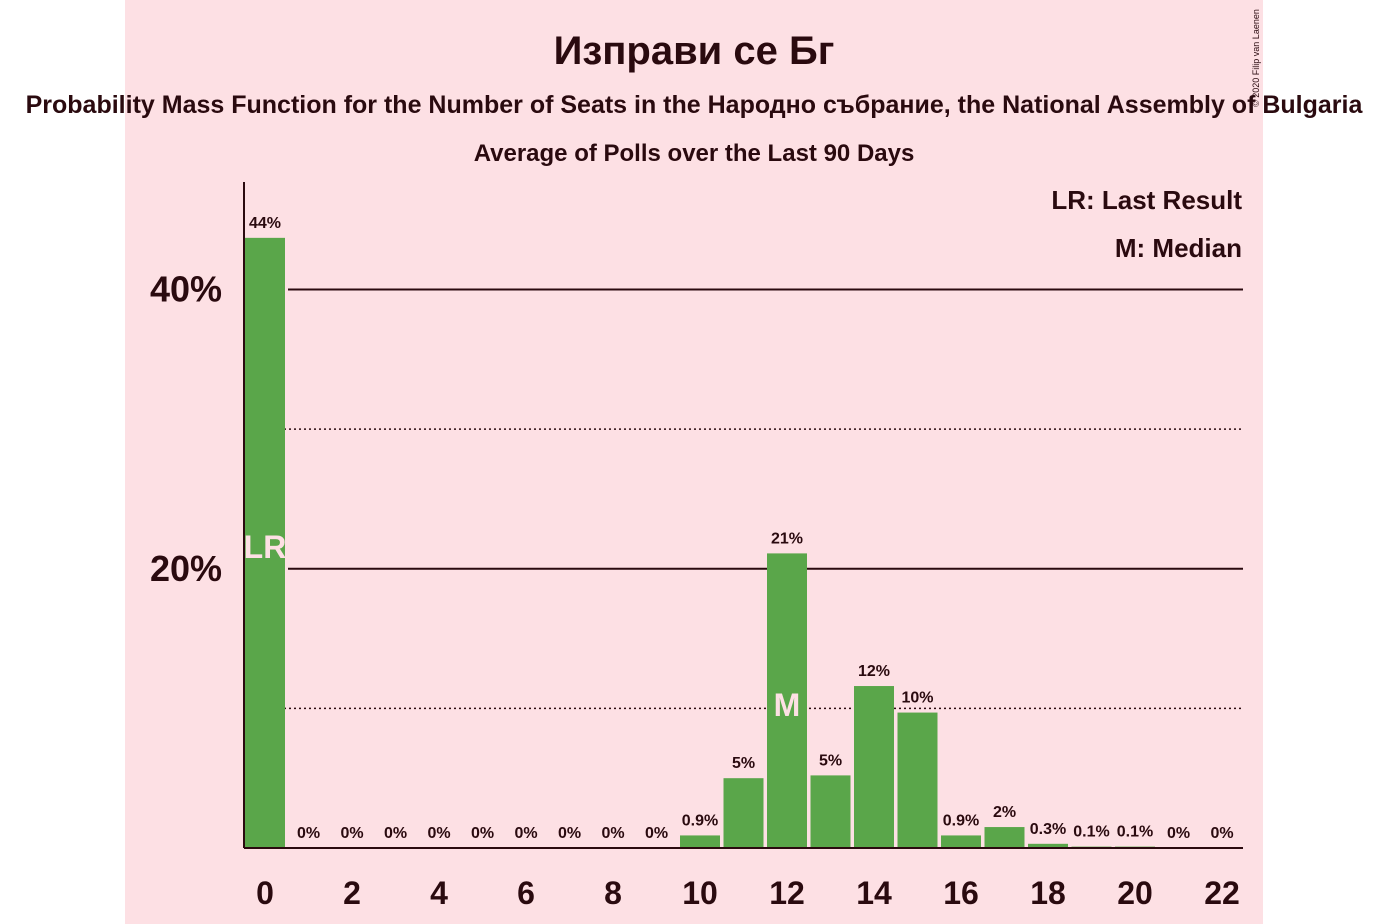 This screenshot has height=924, width=1389. I want to click on data-label-seat-22: 0%, so click(1221, 833).